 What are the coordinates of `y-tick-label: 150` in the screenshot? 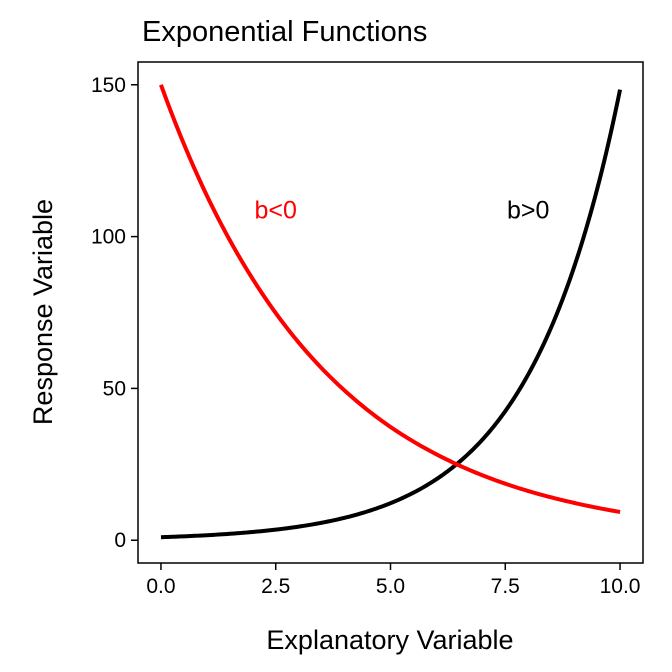 It's located at (108, 85).